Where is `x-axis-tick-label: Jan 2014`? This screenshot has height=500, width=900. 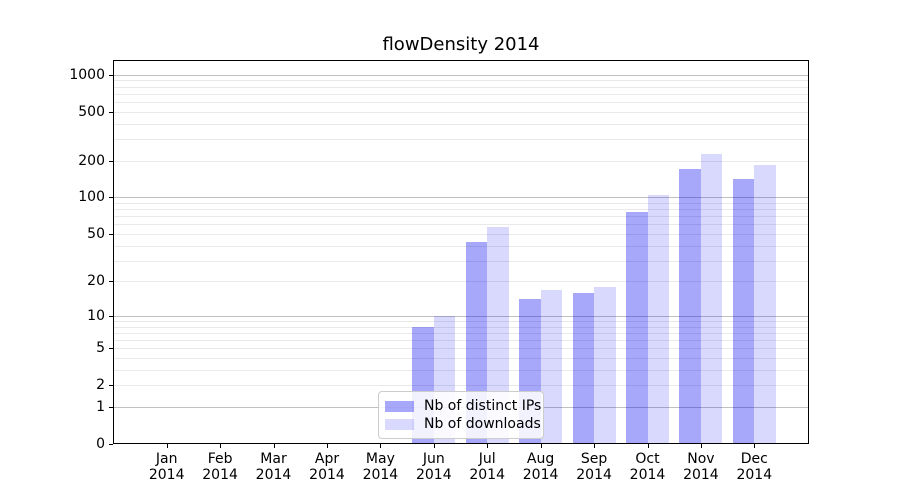
x-axis-tick-label: Jan 2014 is located at coordinates (166, 467).